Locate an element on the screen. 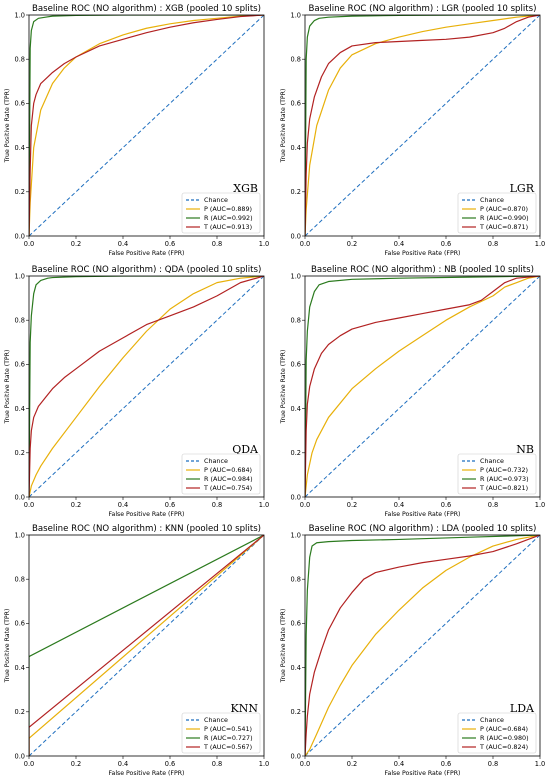  legend-entry: T (AUC=0.824) is located at coordinates (503, 747).